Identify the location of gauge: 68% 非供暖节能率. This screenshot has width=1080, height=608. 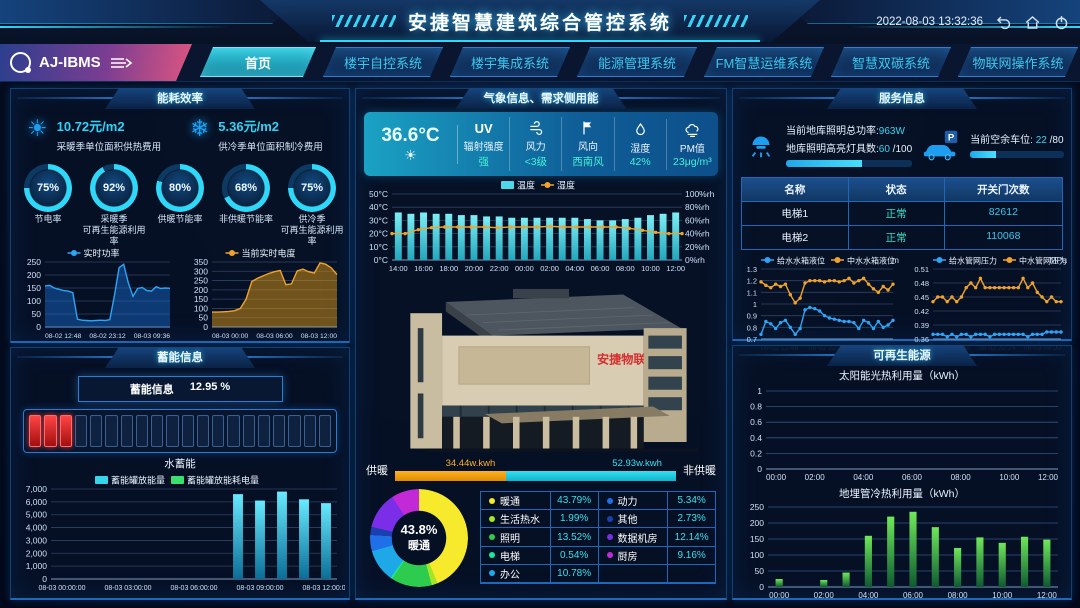
(246, 203).